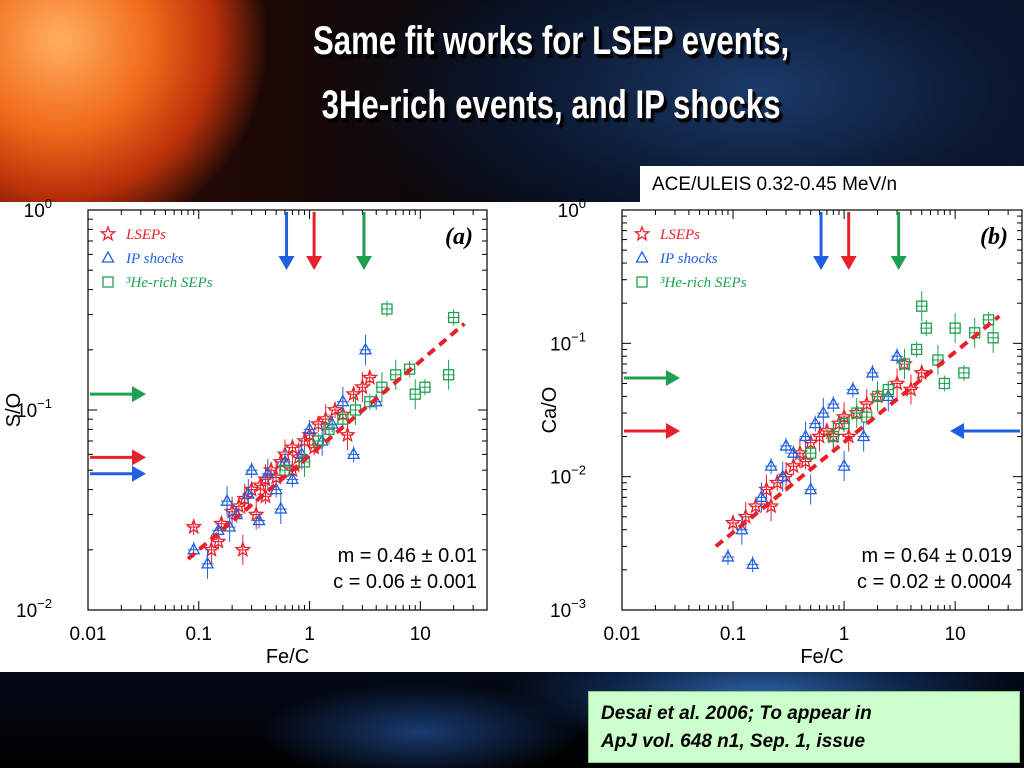 The image size is (1024, 768). I want to click on citation-line-1: Desai et al. 2006; To appear in, so click(736, 713).